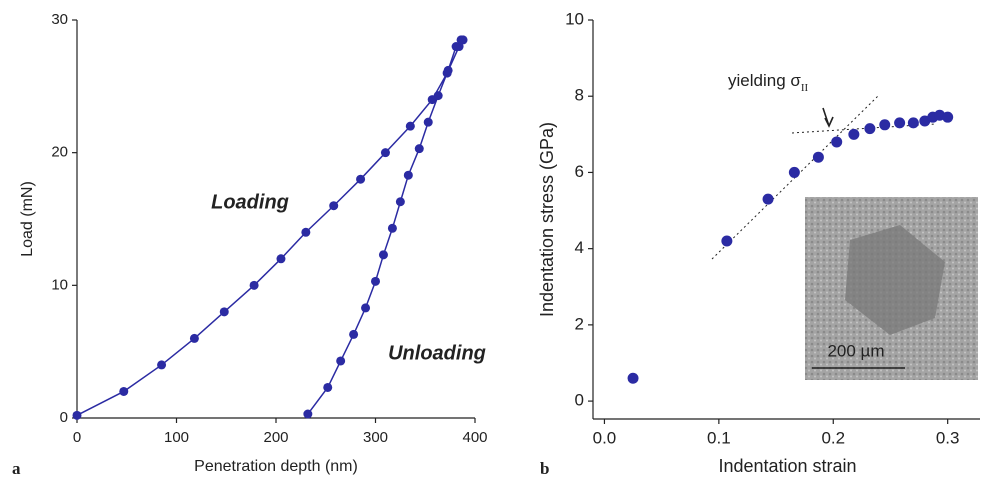 The height and width of the screenshot is (489, 982). What do you see at coordinates (276, 466) in the screenshot?
I see `x-axis-label: Penetration depth (nm)` at bounding box center [276, 466].